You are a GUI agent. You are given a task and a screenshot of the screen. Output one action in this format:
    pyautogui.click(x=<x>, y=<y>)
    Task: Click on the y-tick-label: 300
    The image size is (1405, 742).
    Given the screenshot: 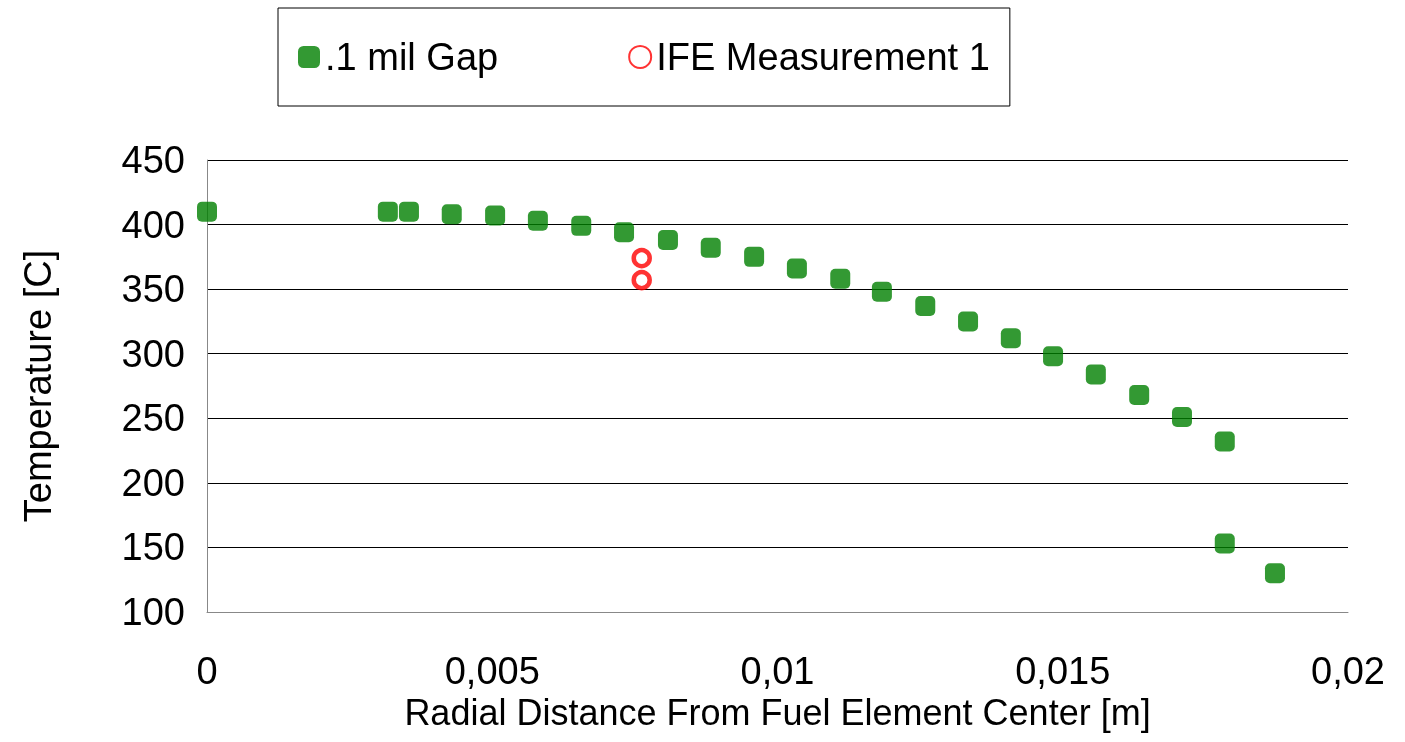 What is the action you would take?
    pyautogui.click(x=153, y=353)
    